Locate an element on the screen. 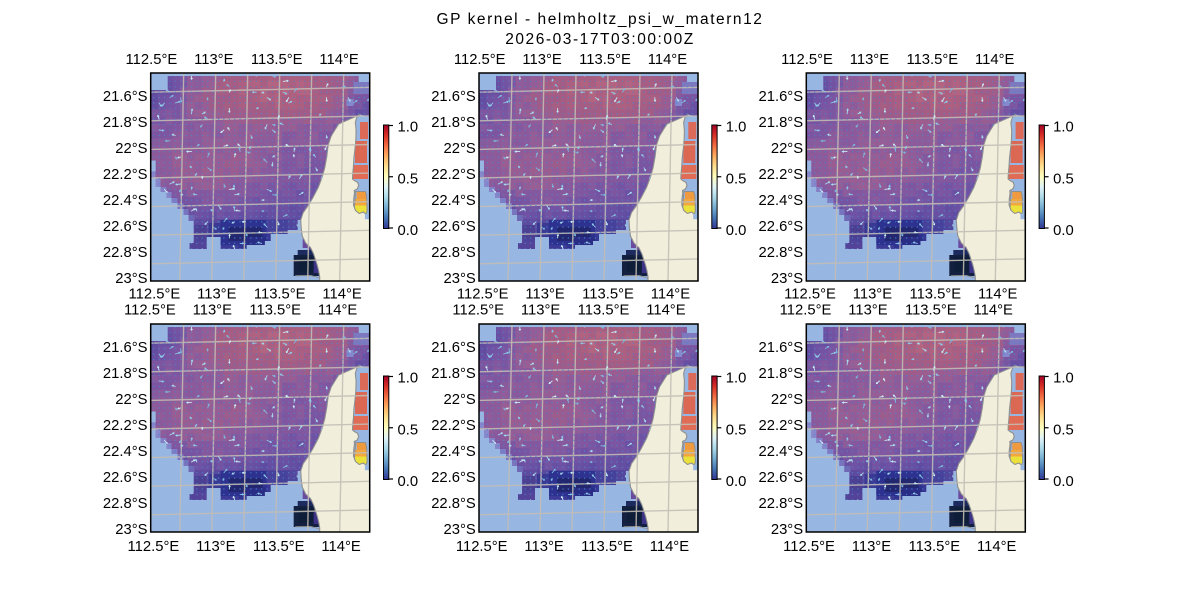  svg-text: 2026-03-17T03:00:00Z is located at coordinates (600, 39).